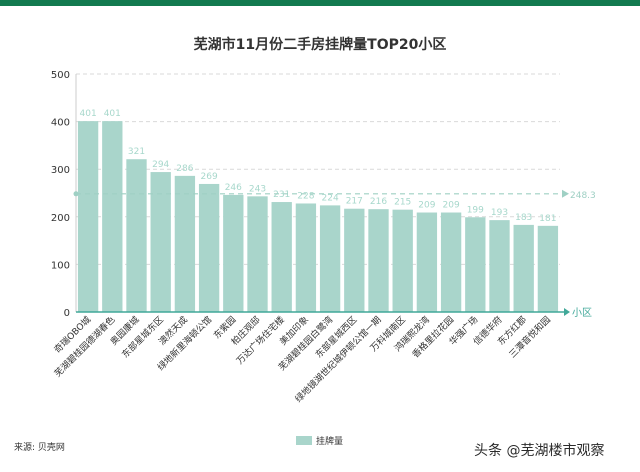  Describe the element at coordinates (305, 196) in the screenshot. I see `data-label: 228` at that location.